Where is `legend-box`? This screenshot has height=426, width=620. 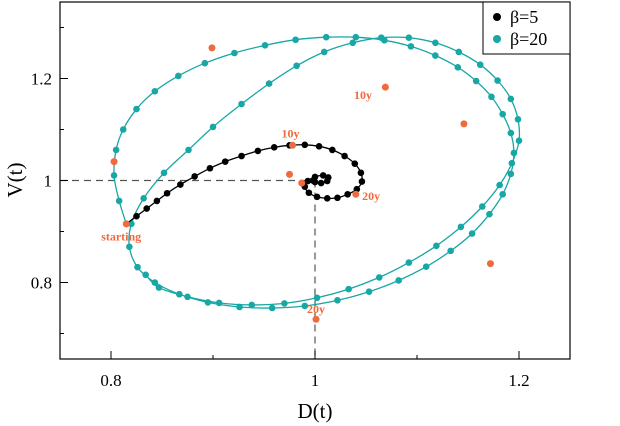 legend-box is located at coordinates (526, 28).